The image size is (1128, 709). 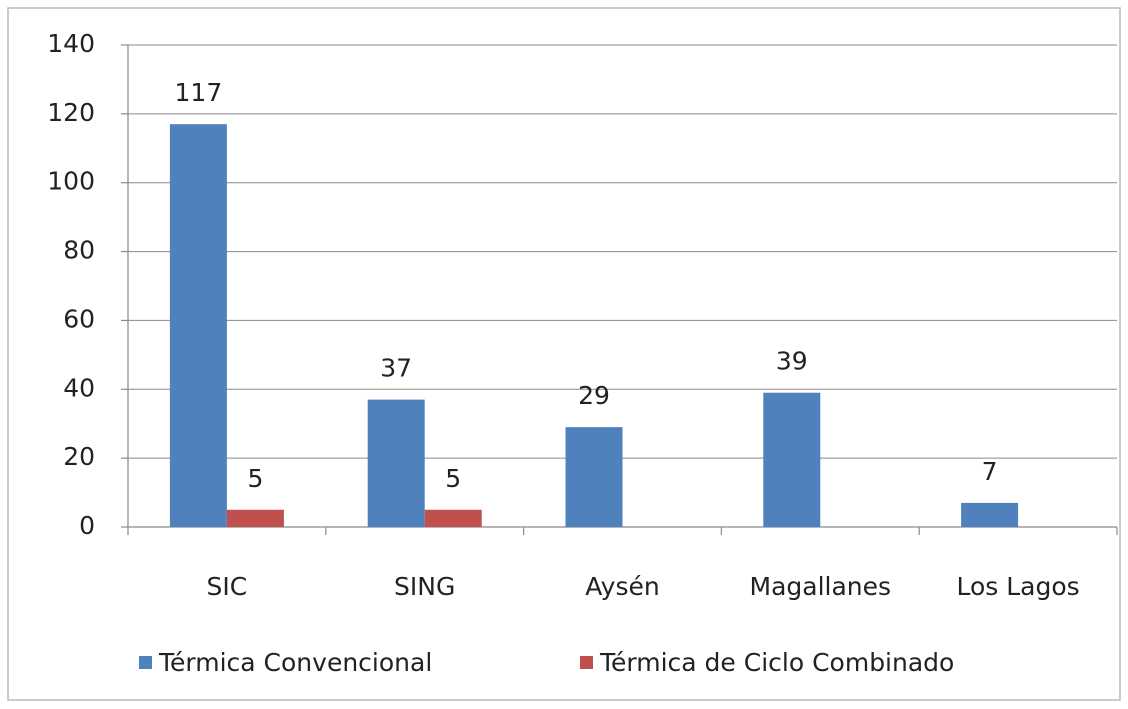 What do you see at coordinates (594, 395) in the screenshot?
I see `data-label: 29` at bounding box center [594, 395].